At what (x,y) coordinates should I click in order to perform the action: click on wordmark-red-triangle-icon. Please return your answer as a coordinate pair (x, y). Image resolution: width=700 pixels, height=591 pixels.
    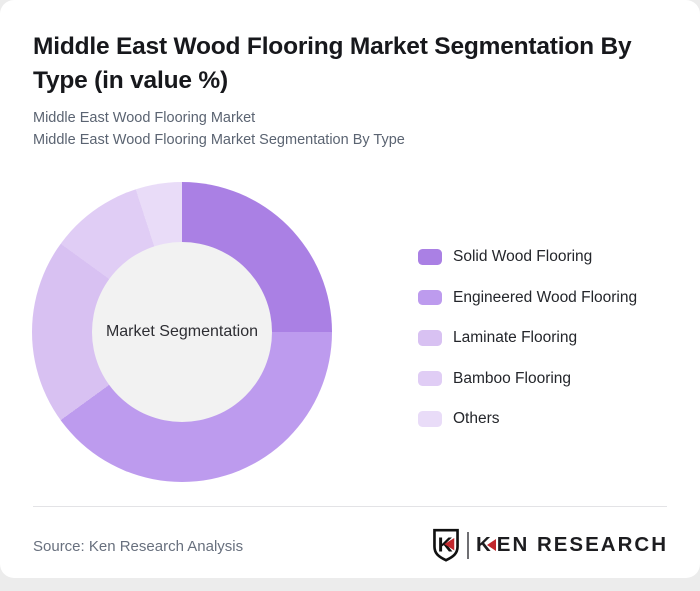
    Looking at the image, I should click on (491, 545).